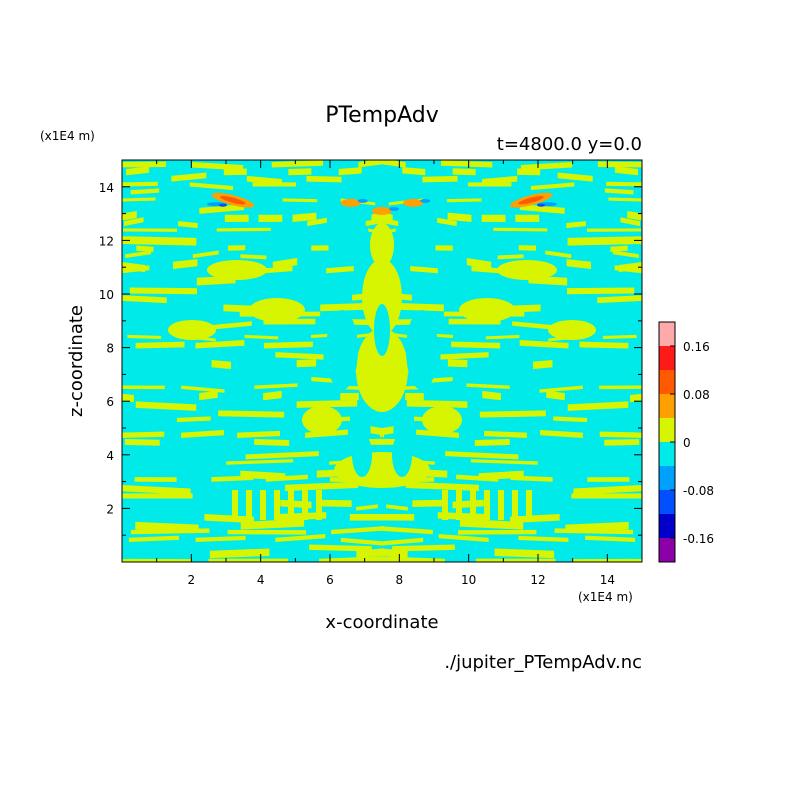  What do you see at coordinates (543, 662) in the screenshot?
I see `source-label: ./jupiter_PTempAdv.nc` at bounding box center [543, 662].